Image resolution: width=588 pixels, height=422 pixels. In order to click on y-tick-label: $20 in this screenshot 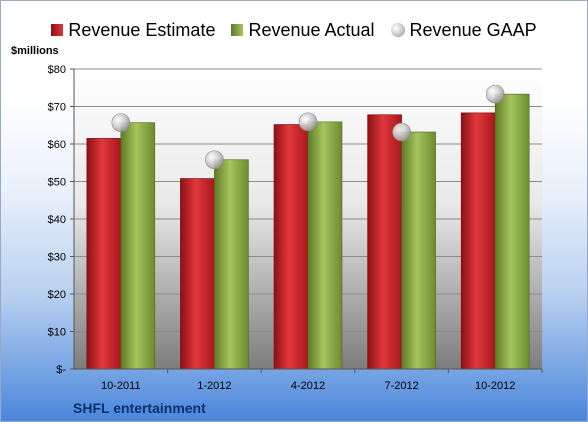, I will do `click(57, 295)`.